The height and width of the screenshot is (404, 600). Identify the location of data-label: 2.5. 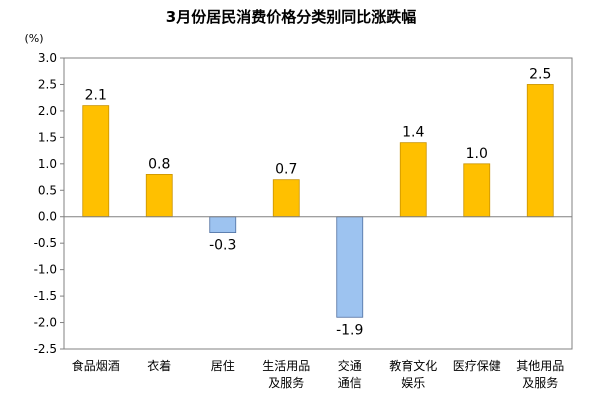
(540, 74).